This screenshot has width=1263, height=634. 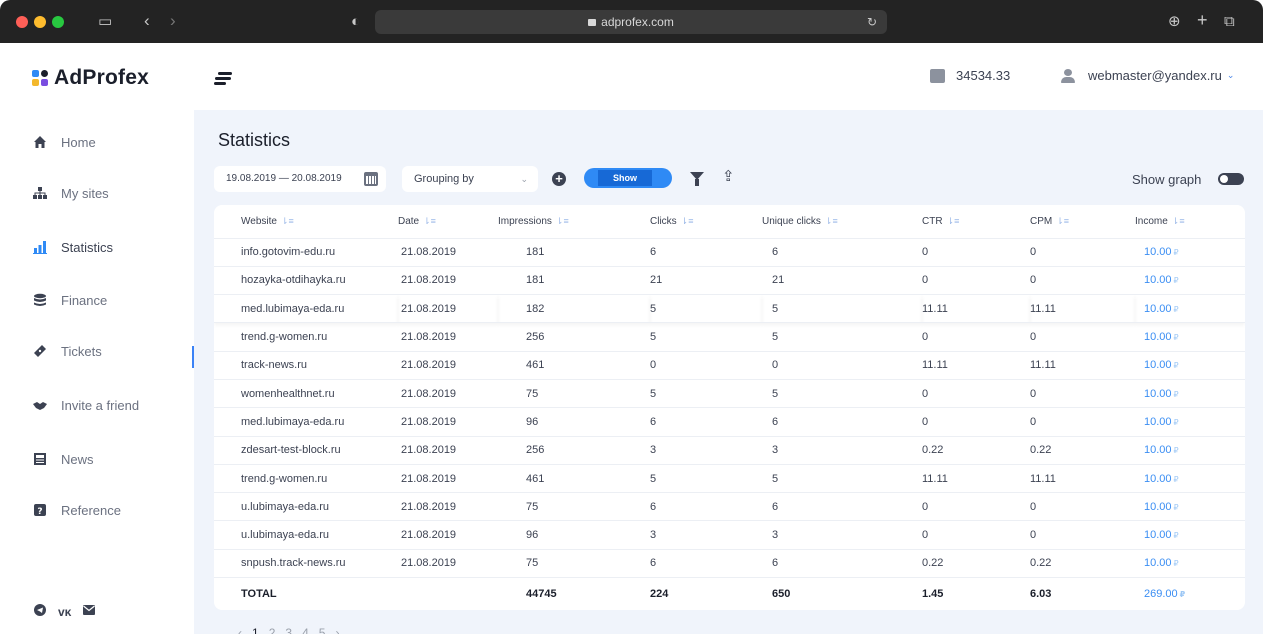 What do you see at coordinates (976, 222) in the screenshot?
I see `column-header-ctr: CTR ⇂≡` at bounding box center [976, 222].